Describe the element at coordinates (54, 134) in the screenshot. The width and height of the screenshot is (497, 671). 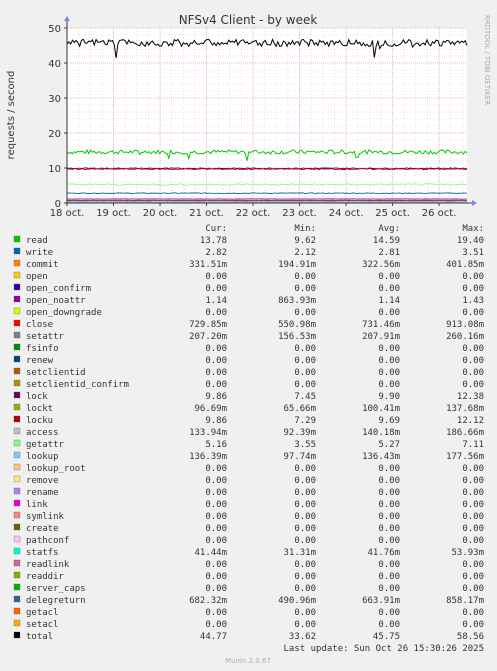
I see `y-tick-label: 20` at that location.